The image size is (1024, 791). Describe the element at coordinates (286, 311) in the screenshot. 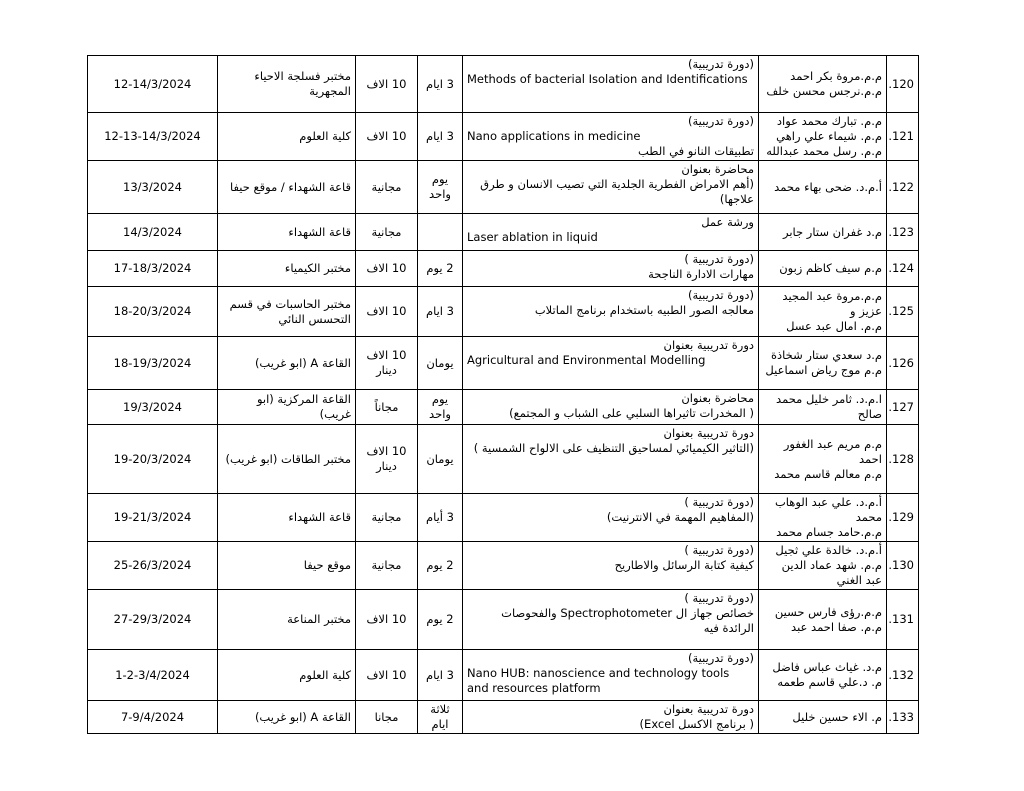

I see `location-cell: مختبر الحاسبات في قسم التحسس النائي` at that location.